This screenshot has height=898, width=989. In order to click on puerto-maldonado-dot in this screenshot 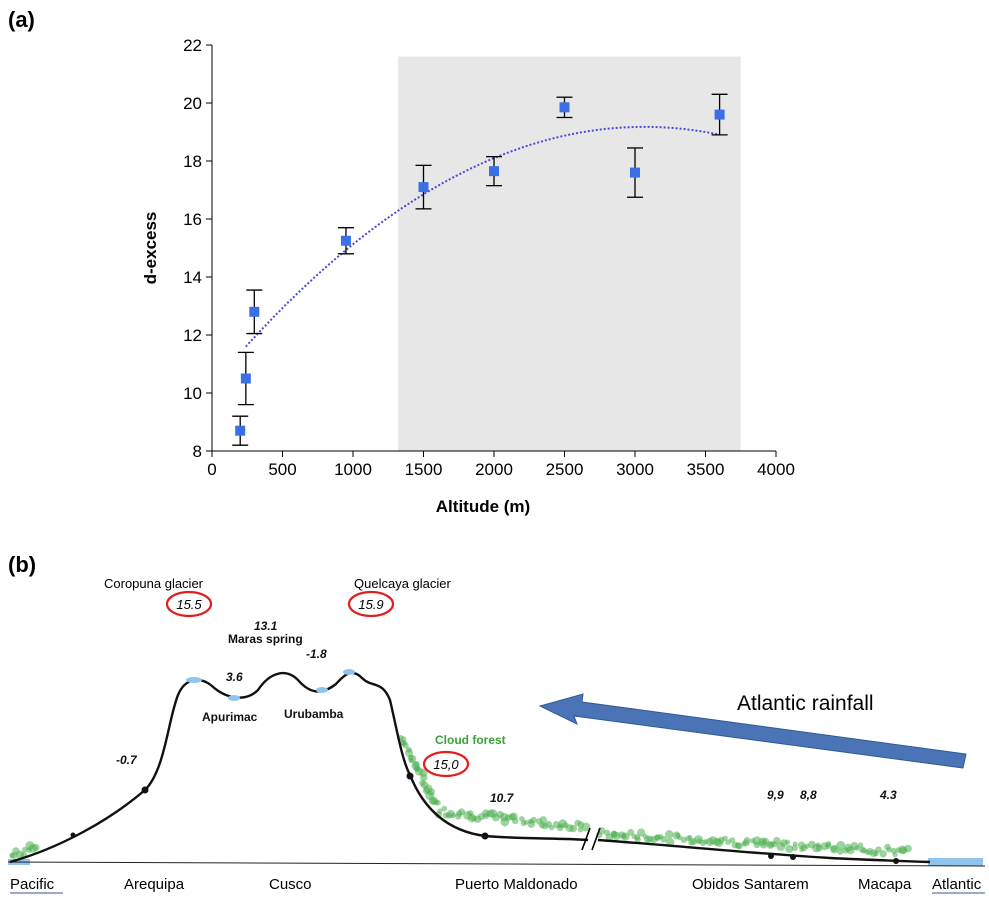, I will do `click(485, 836)`.